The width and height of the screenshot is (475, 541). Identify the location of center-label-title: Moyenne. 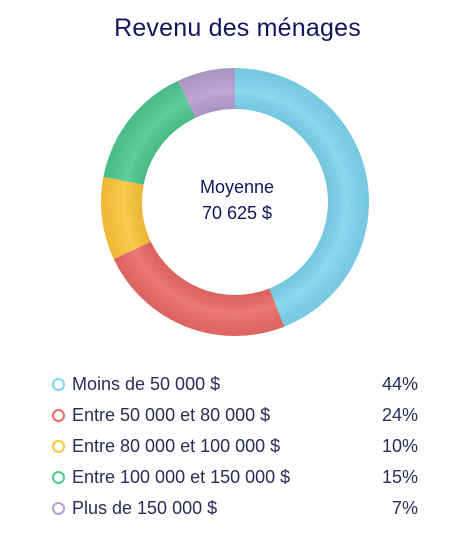
(237, 187).